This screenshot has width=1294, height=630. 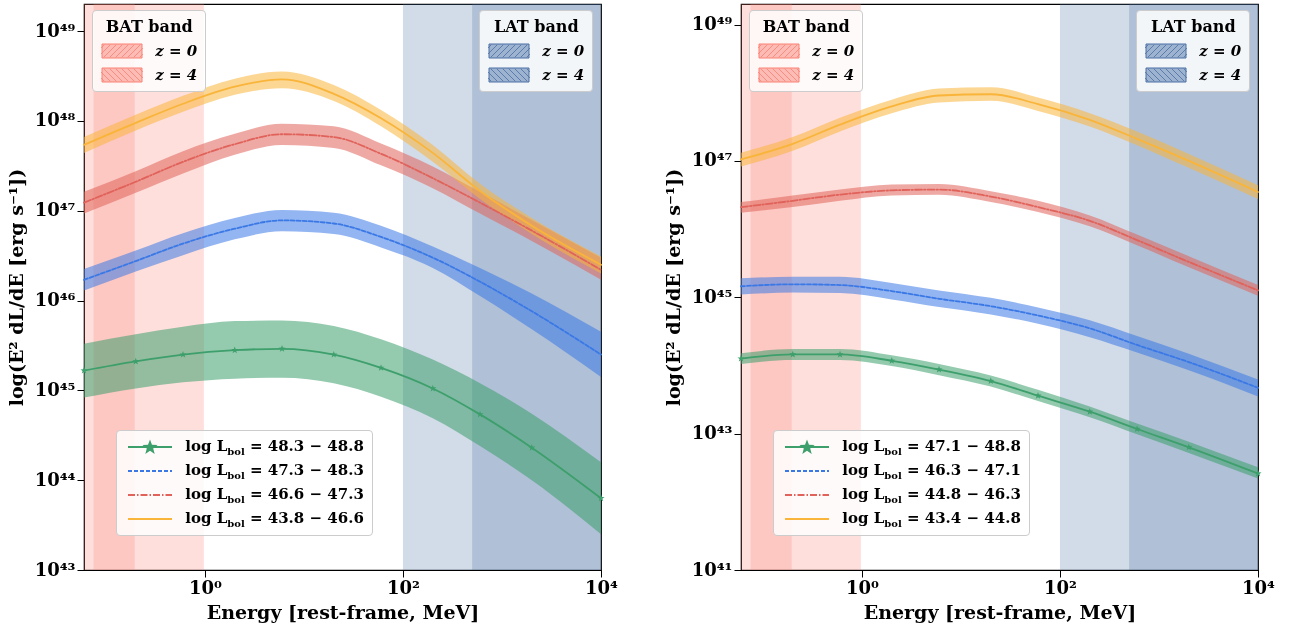 What do you see at coordinates (274, 519) in the screenshot?
I see `legend-label: log L$_{bol}$ = 43.8 − 46.6` at bounding box center [274, 519].